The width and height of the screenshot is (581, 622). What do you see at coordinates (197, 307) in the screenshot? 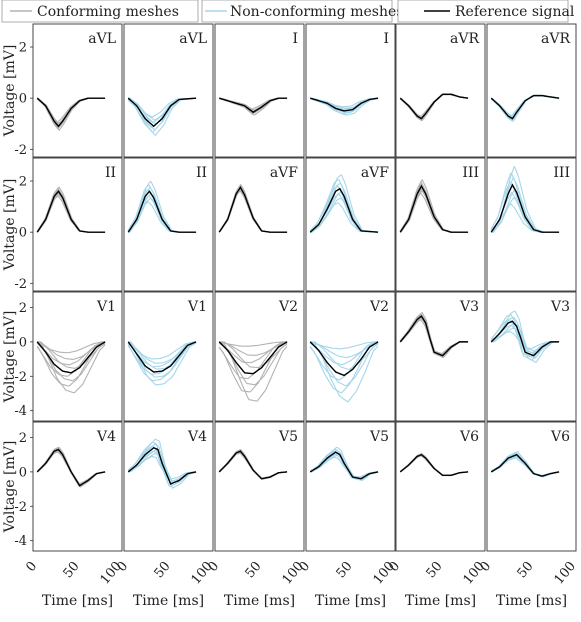
I see `panel-label: V1` at bounding box center [197, 307].